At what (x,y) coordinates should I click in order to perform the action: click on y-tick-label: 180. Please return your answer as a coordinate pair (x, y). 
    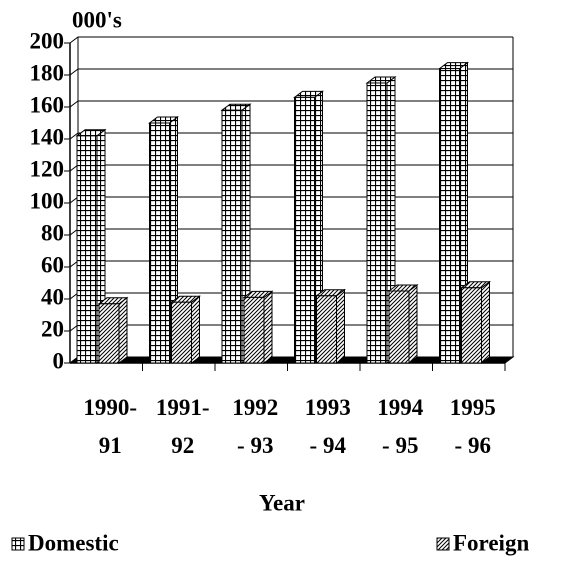
    Looking at the image, I should click on (47, 72).